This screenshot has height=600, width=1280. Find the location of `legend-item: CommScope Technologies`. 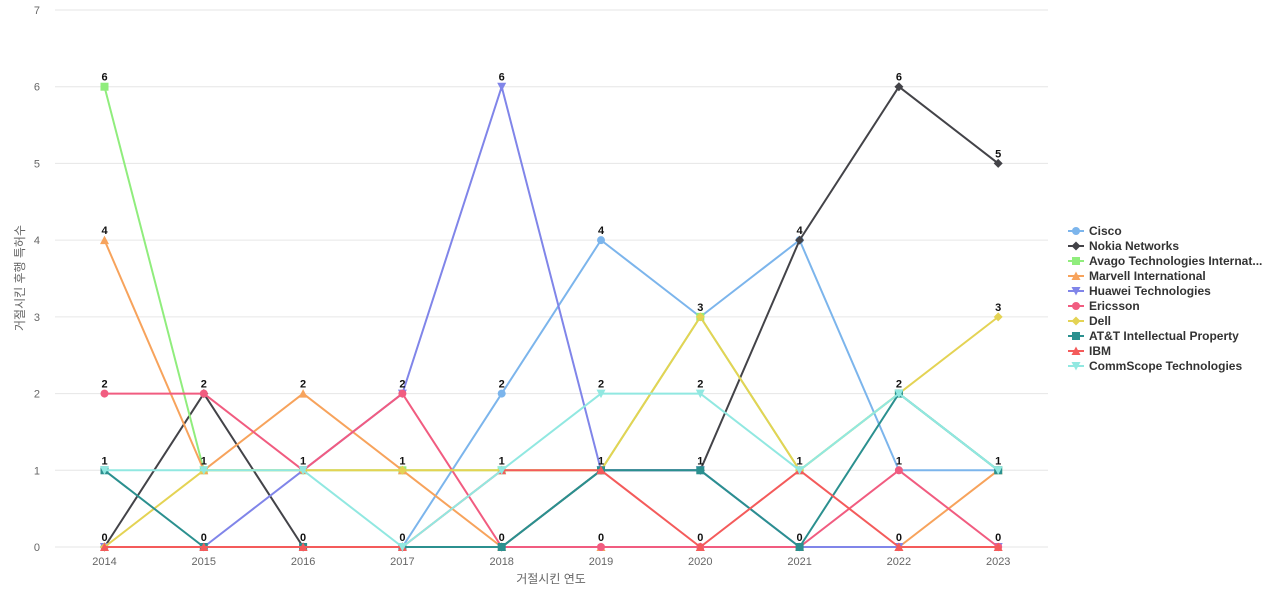

legend-item: CommScope Technologies is located at coordinates (1155, 366).